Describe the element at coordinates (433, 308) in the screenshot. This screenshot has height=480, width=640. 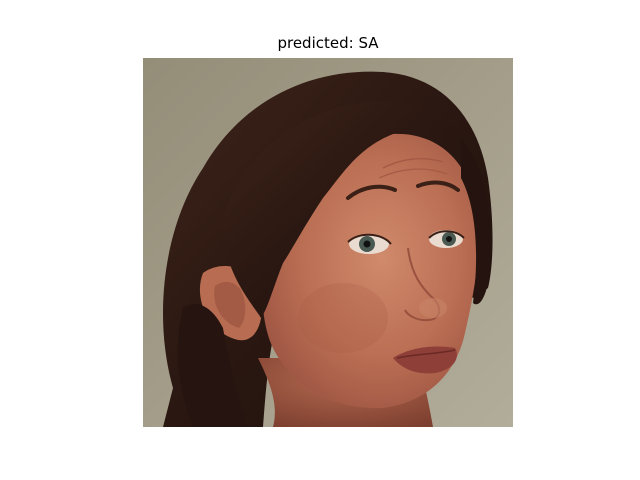
I see `nose-tip` at that location.